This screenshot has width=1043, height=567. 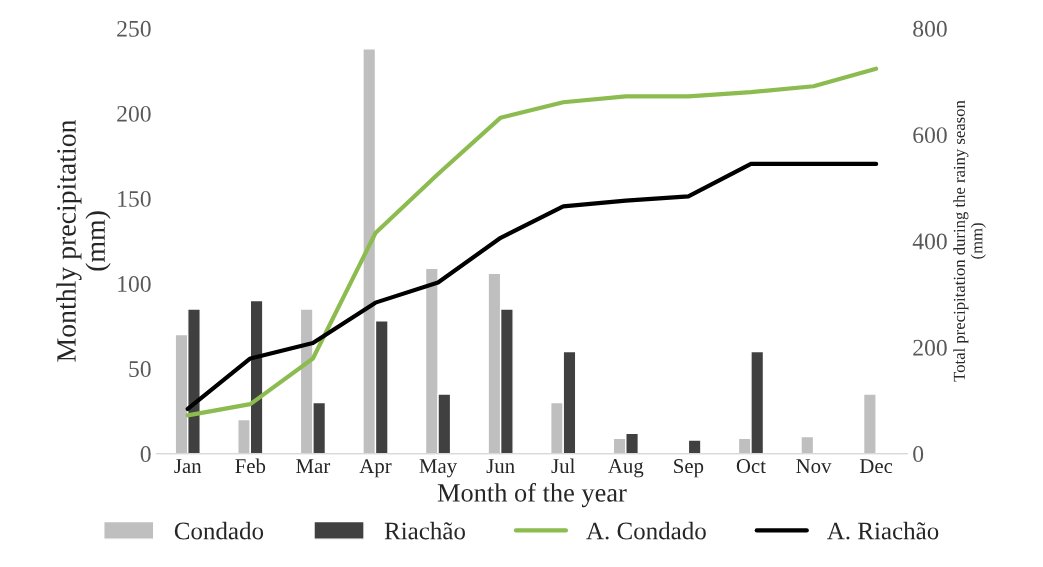 What do you see at coordinates (134, 198) in the screenshot?
I see `y-tick-label: 150` at bounding box center [134, 198].